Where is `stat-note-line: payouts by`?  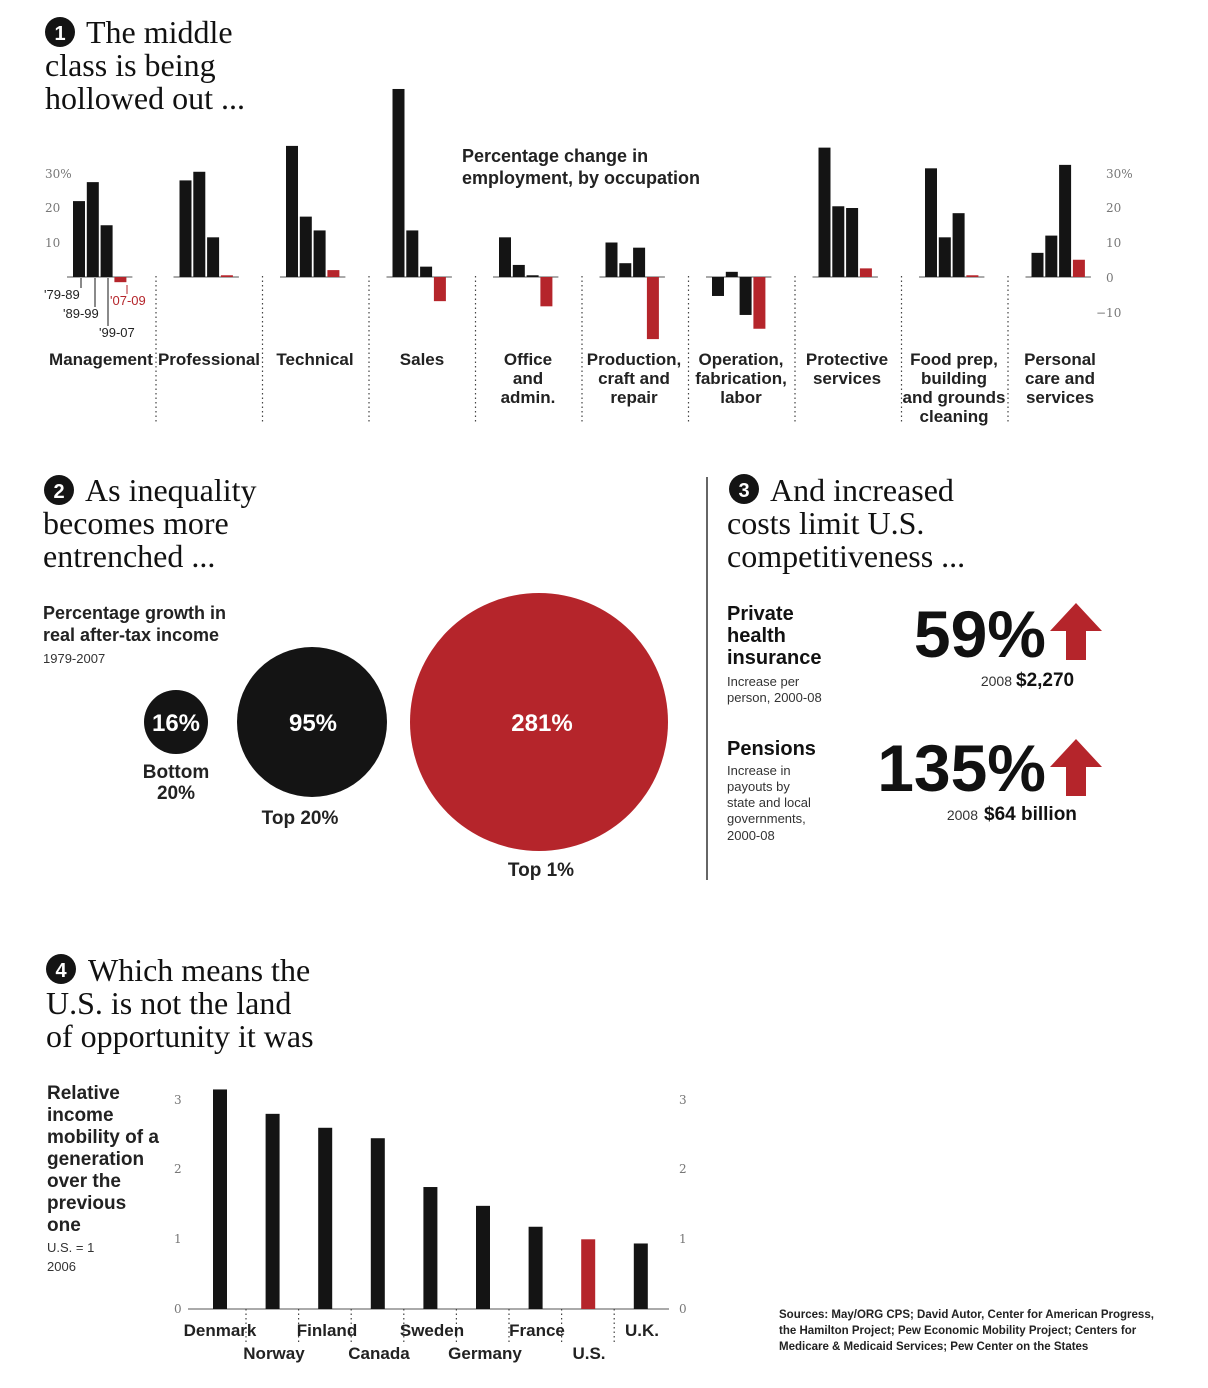 stat-note-line: payouts by is located at coordinates (758, 786).